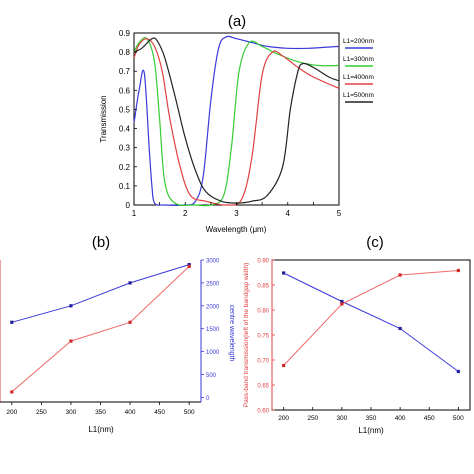 The image size is (474, 474). I want to click on x-tick-label-c: 250, so click(312, 418).